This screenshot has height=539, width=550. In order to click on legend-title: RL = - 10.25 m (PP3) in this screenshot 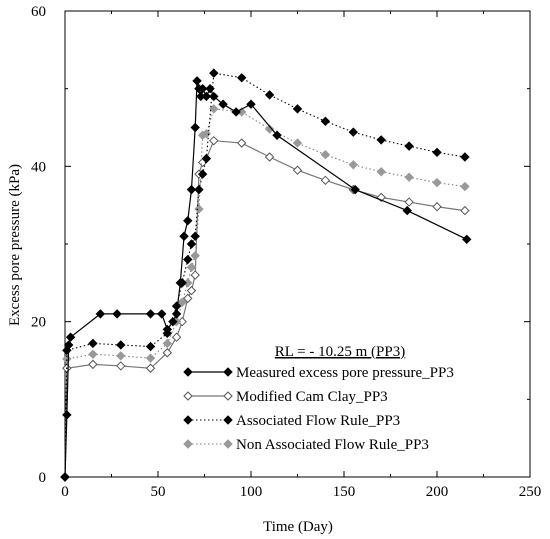, I will do `click(340, 352)`.